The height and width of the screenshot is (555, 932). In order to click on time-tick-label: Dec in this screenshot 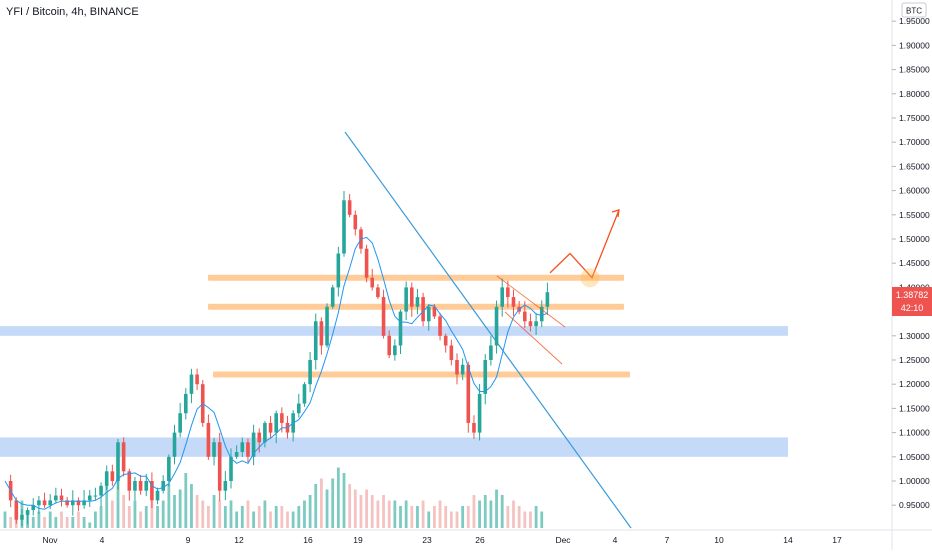, I will do `click(563, 540)`.